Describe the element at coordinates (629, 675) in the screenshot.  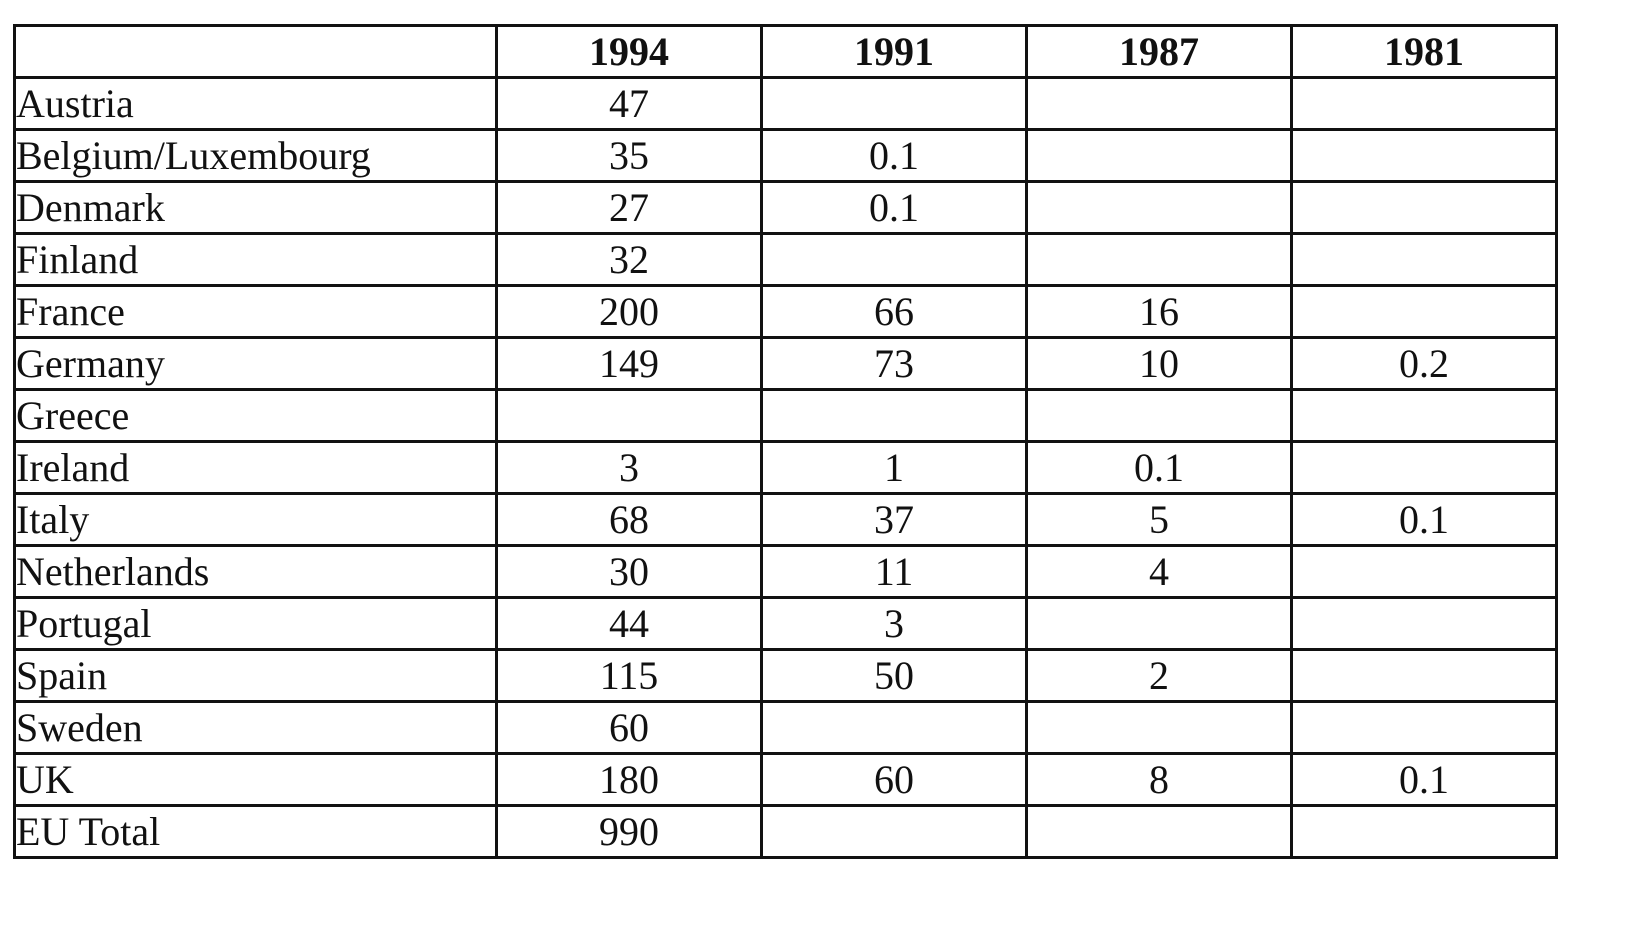
I see `value-cell: 115` at that location.